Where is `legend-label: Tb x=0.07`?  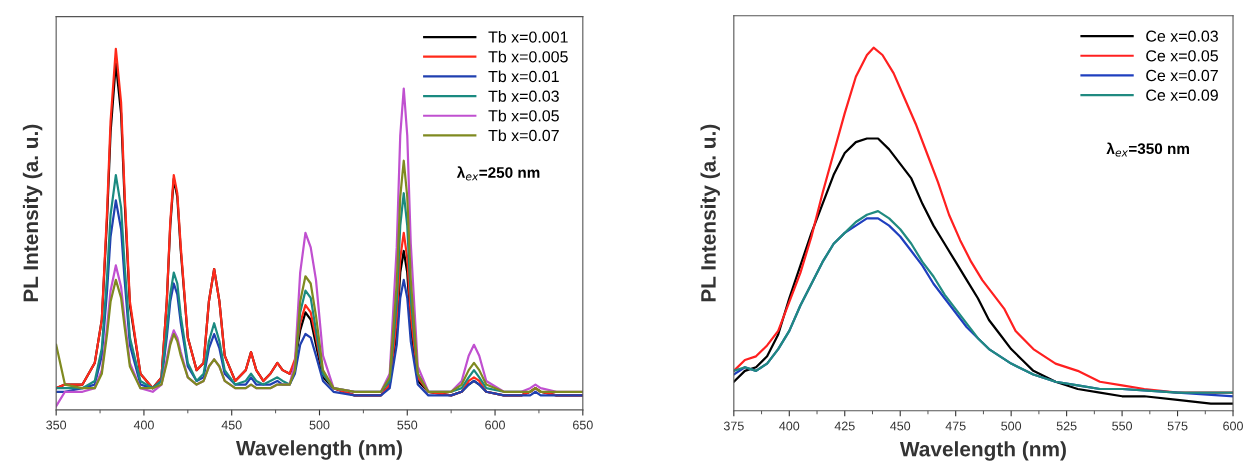
legend-label: Tb x=0.07 is located at coordinates (523, 135).